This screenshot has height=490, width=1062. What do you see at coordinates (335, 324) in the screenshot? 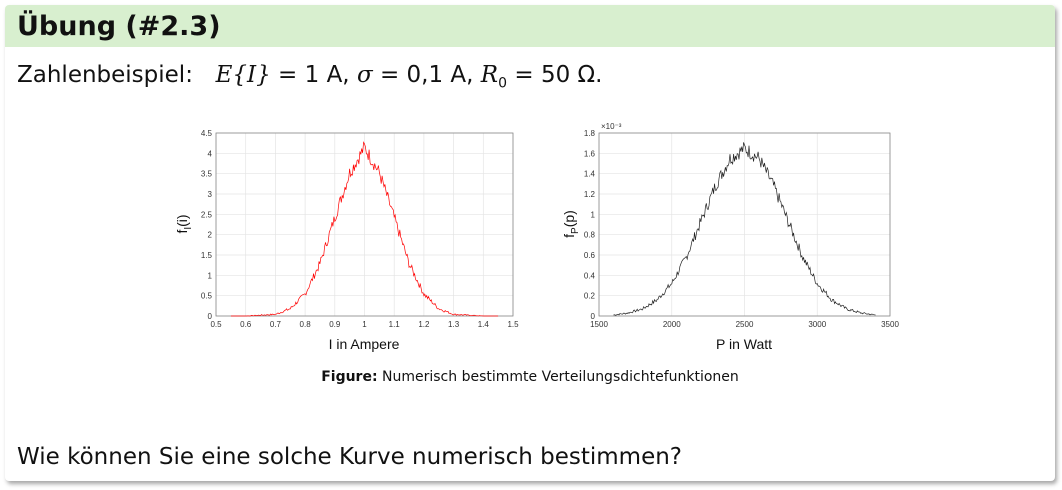
I see `left-x-tick-label: 0.9` at bounding box center [335, 324].